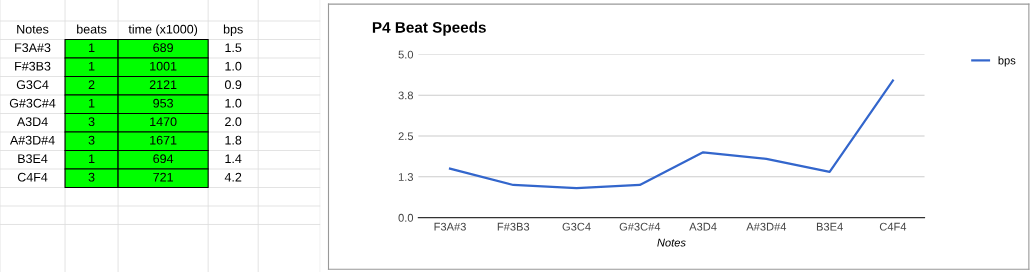 This screenshot has width=1033, height=272. Describe the element at coordinates (32, 177) in the screenshot. I see `text: C4F4` at that location.